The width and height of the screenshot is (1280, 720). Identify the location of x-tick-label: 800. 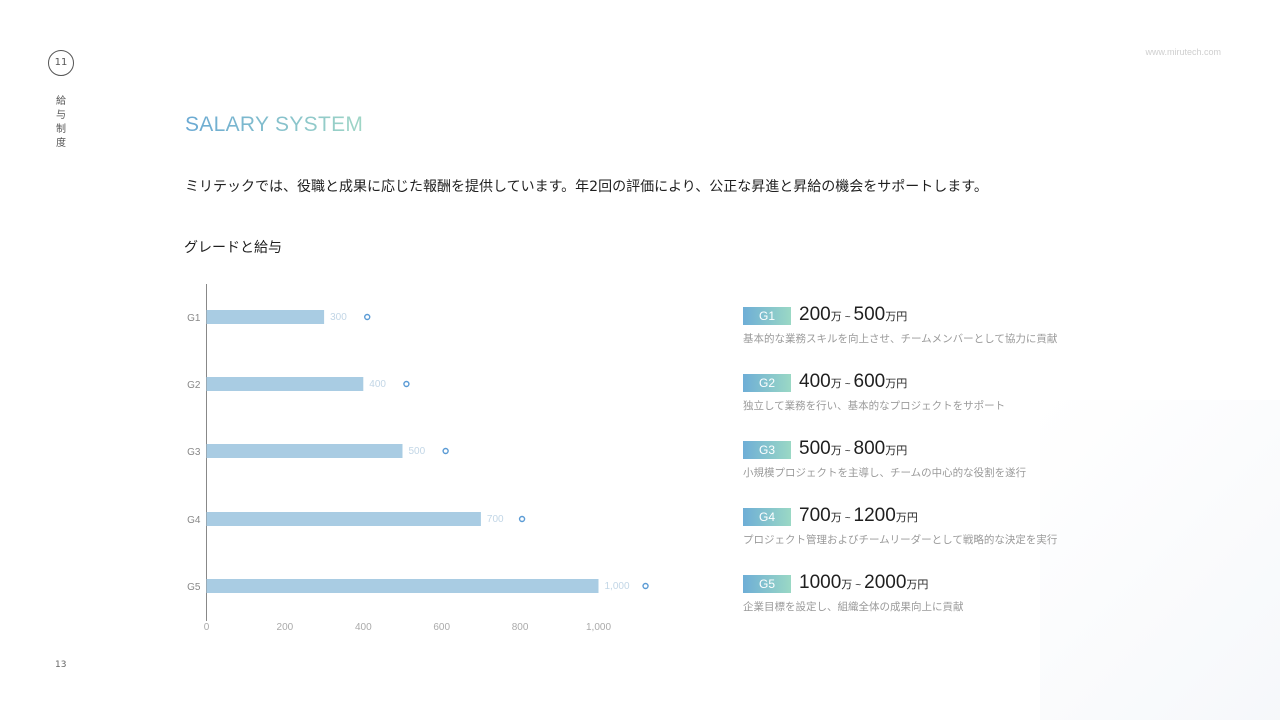
(520, 627).